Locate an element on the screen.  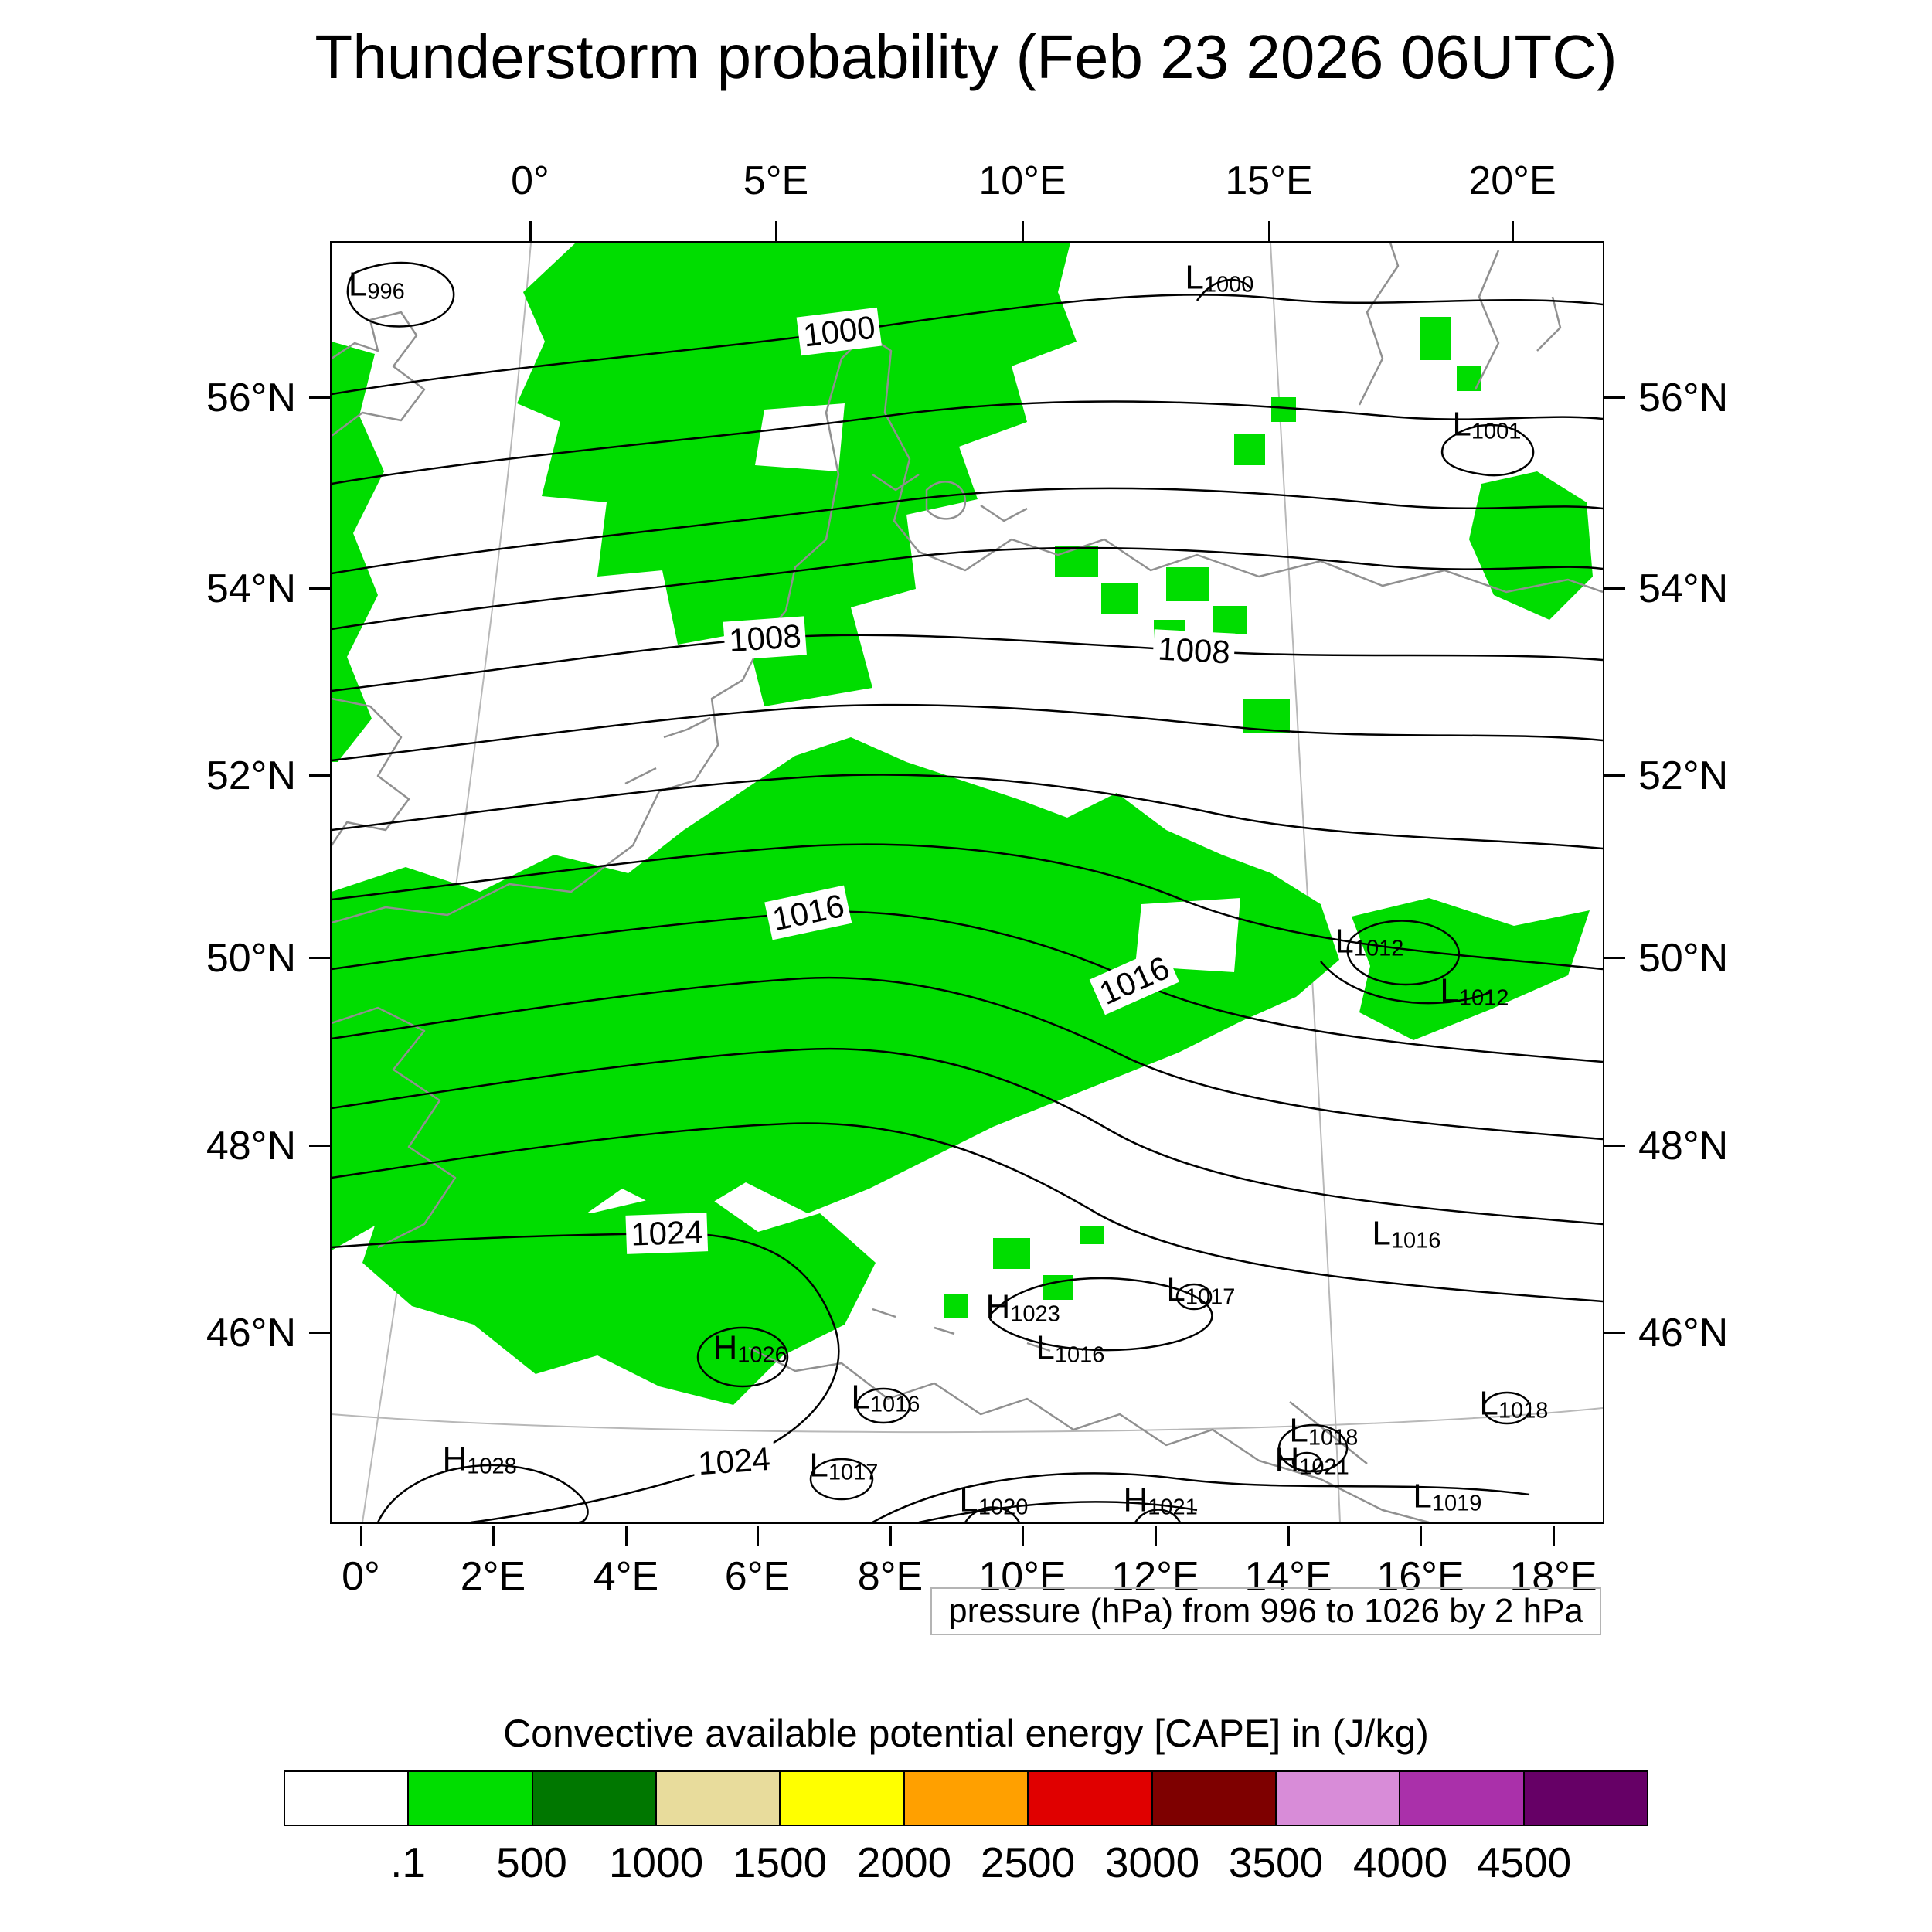
pressure-center-label: H1026 is located at coordinates (750, 1348).